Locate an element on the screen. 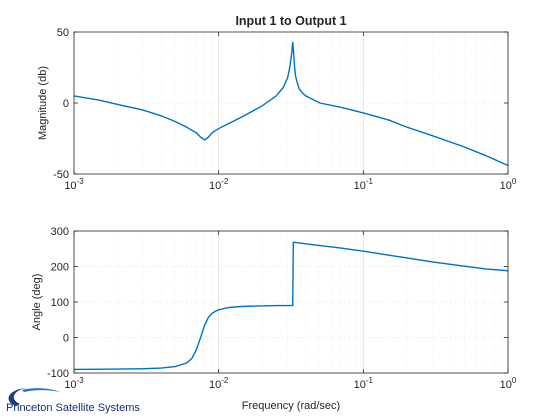 The image size is (560, 420). logo-swoosh-icon is located at coordinates (34, 397).